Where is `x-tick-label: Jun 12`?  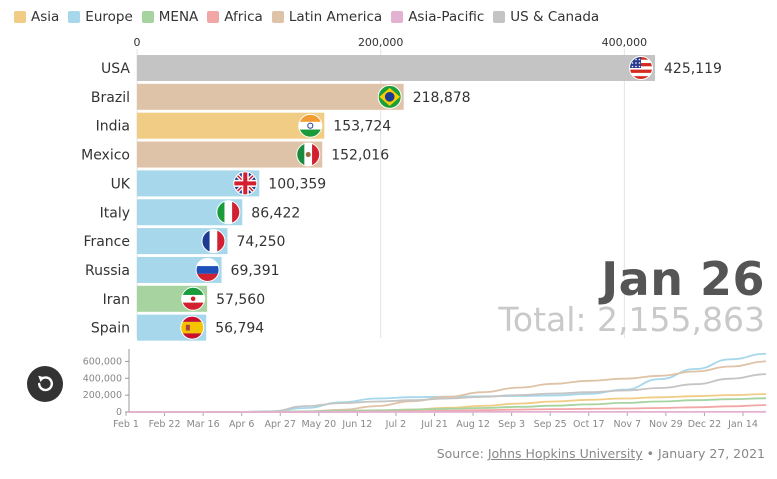
x-tick-label: Jun 12 is located at coordinates (356, 424).